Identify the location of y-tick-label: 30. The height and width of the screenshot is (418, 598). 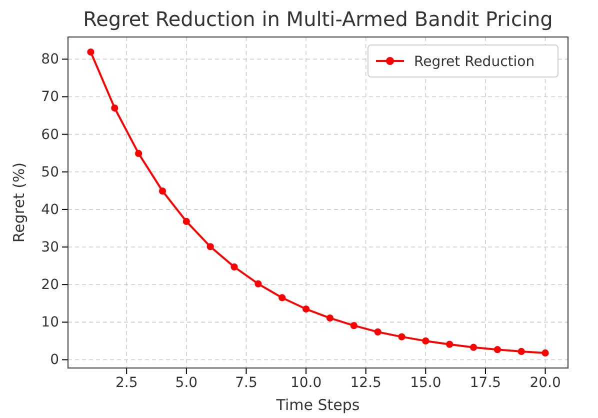
(50, 248).